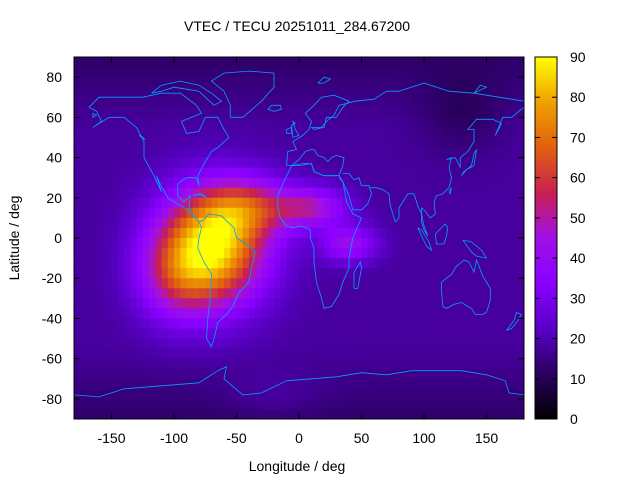 Image resolution: width=640 pixels, height=480 pixels. What do you see at coordinates (275, 108) in the screenshot?
I see `coastline-path` at bounding box center [275, 108].